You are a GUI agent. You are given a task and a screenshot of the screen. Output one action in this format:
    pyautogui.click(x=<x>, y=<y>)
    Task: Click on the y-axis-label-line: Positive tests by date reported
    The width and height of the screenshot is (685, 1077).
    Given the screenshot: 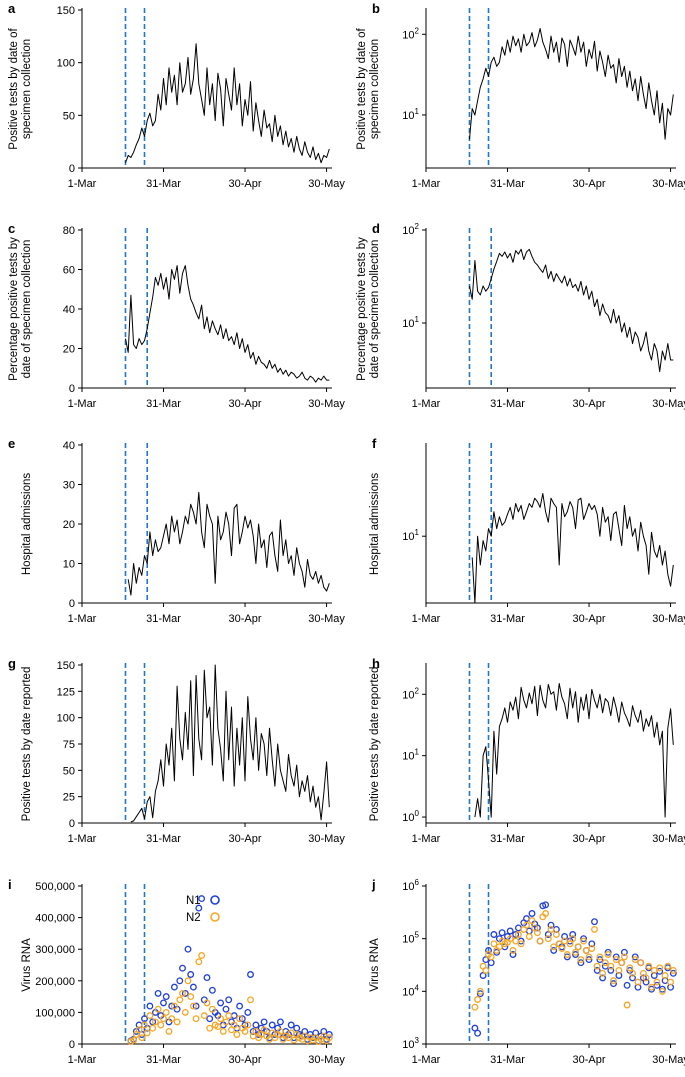 What is the action you would take?
    pyautogui.click(x=375, y=744)
    